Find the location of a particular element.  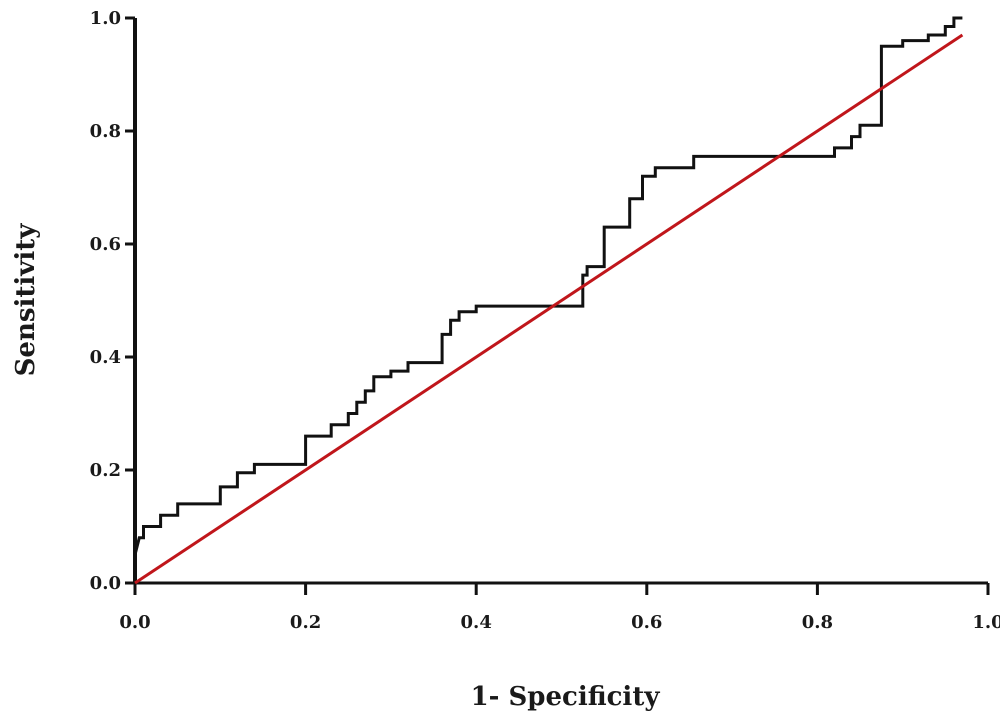

y-tick-label: 0.0 is located at coordinates (105, 583).